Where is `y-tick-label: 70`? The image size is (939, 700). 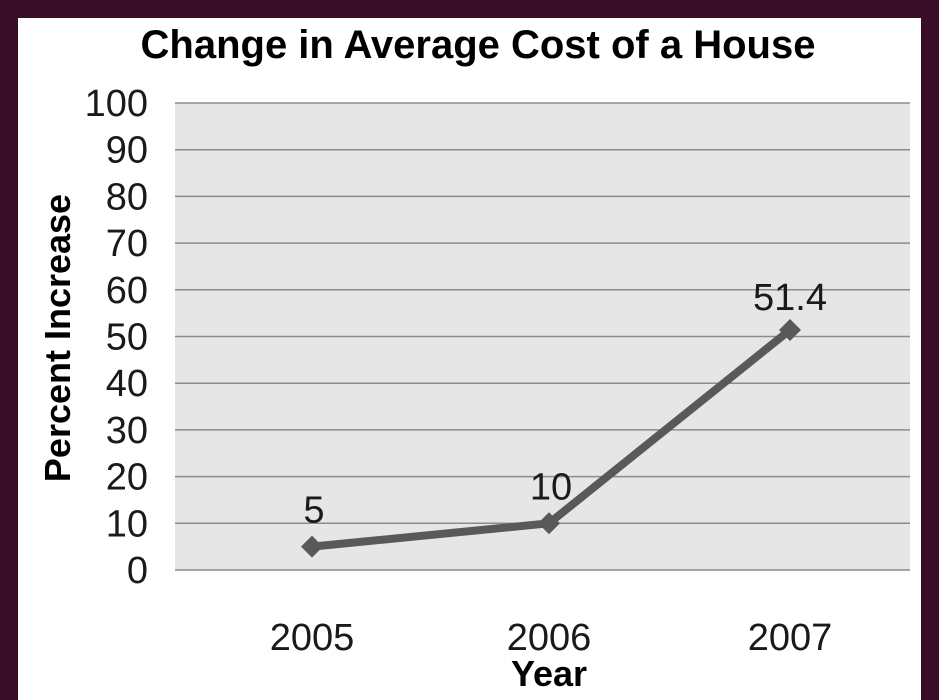 y-tick-label: 70 is located at coordinates (127, 244).